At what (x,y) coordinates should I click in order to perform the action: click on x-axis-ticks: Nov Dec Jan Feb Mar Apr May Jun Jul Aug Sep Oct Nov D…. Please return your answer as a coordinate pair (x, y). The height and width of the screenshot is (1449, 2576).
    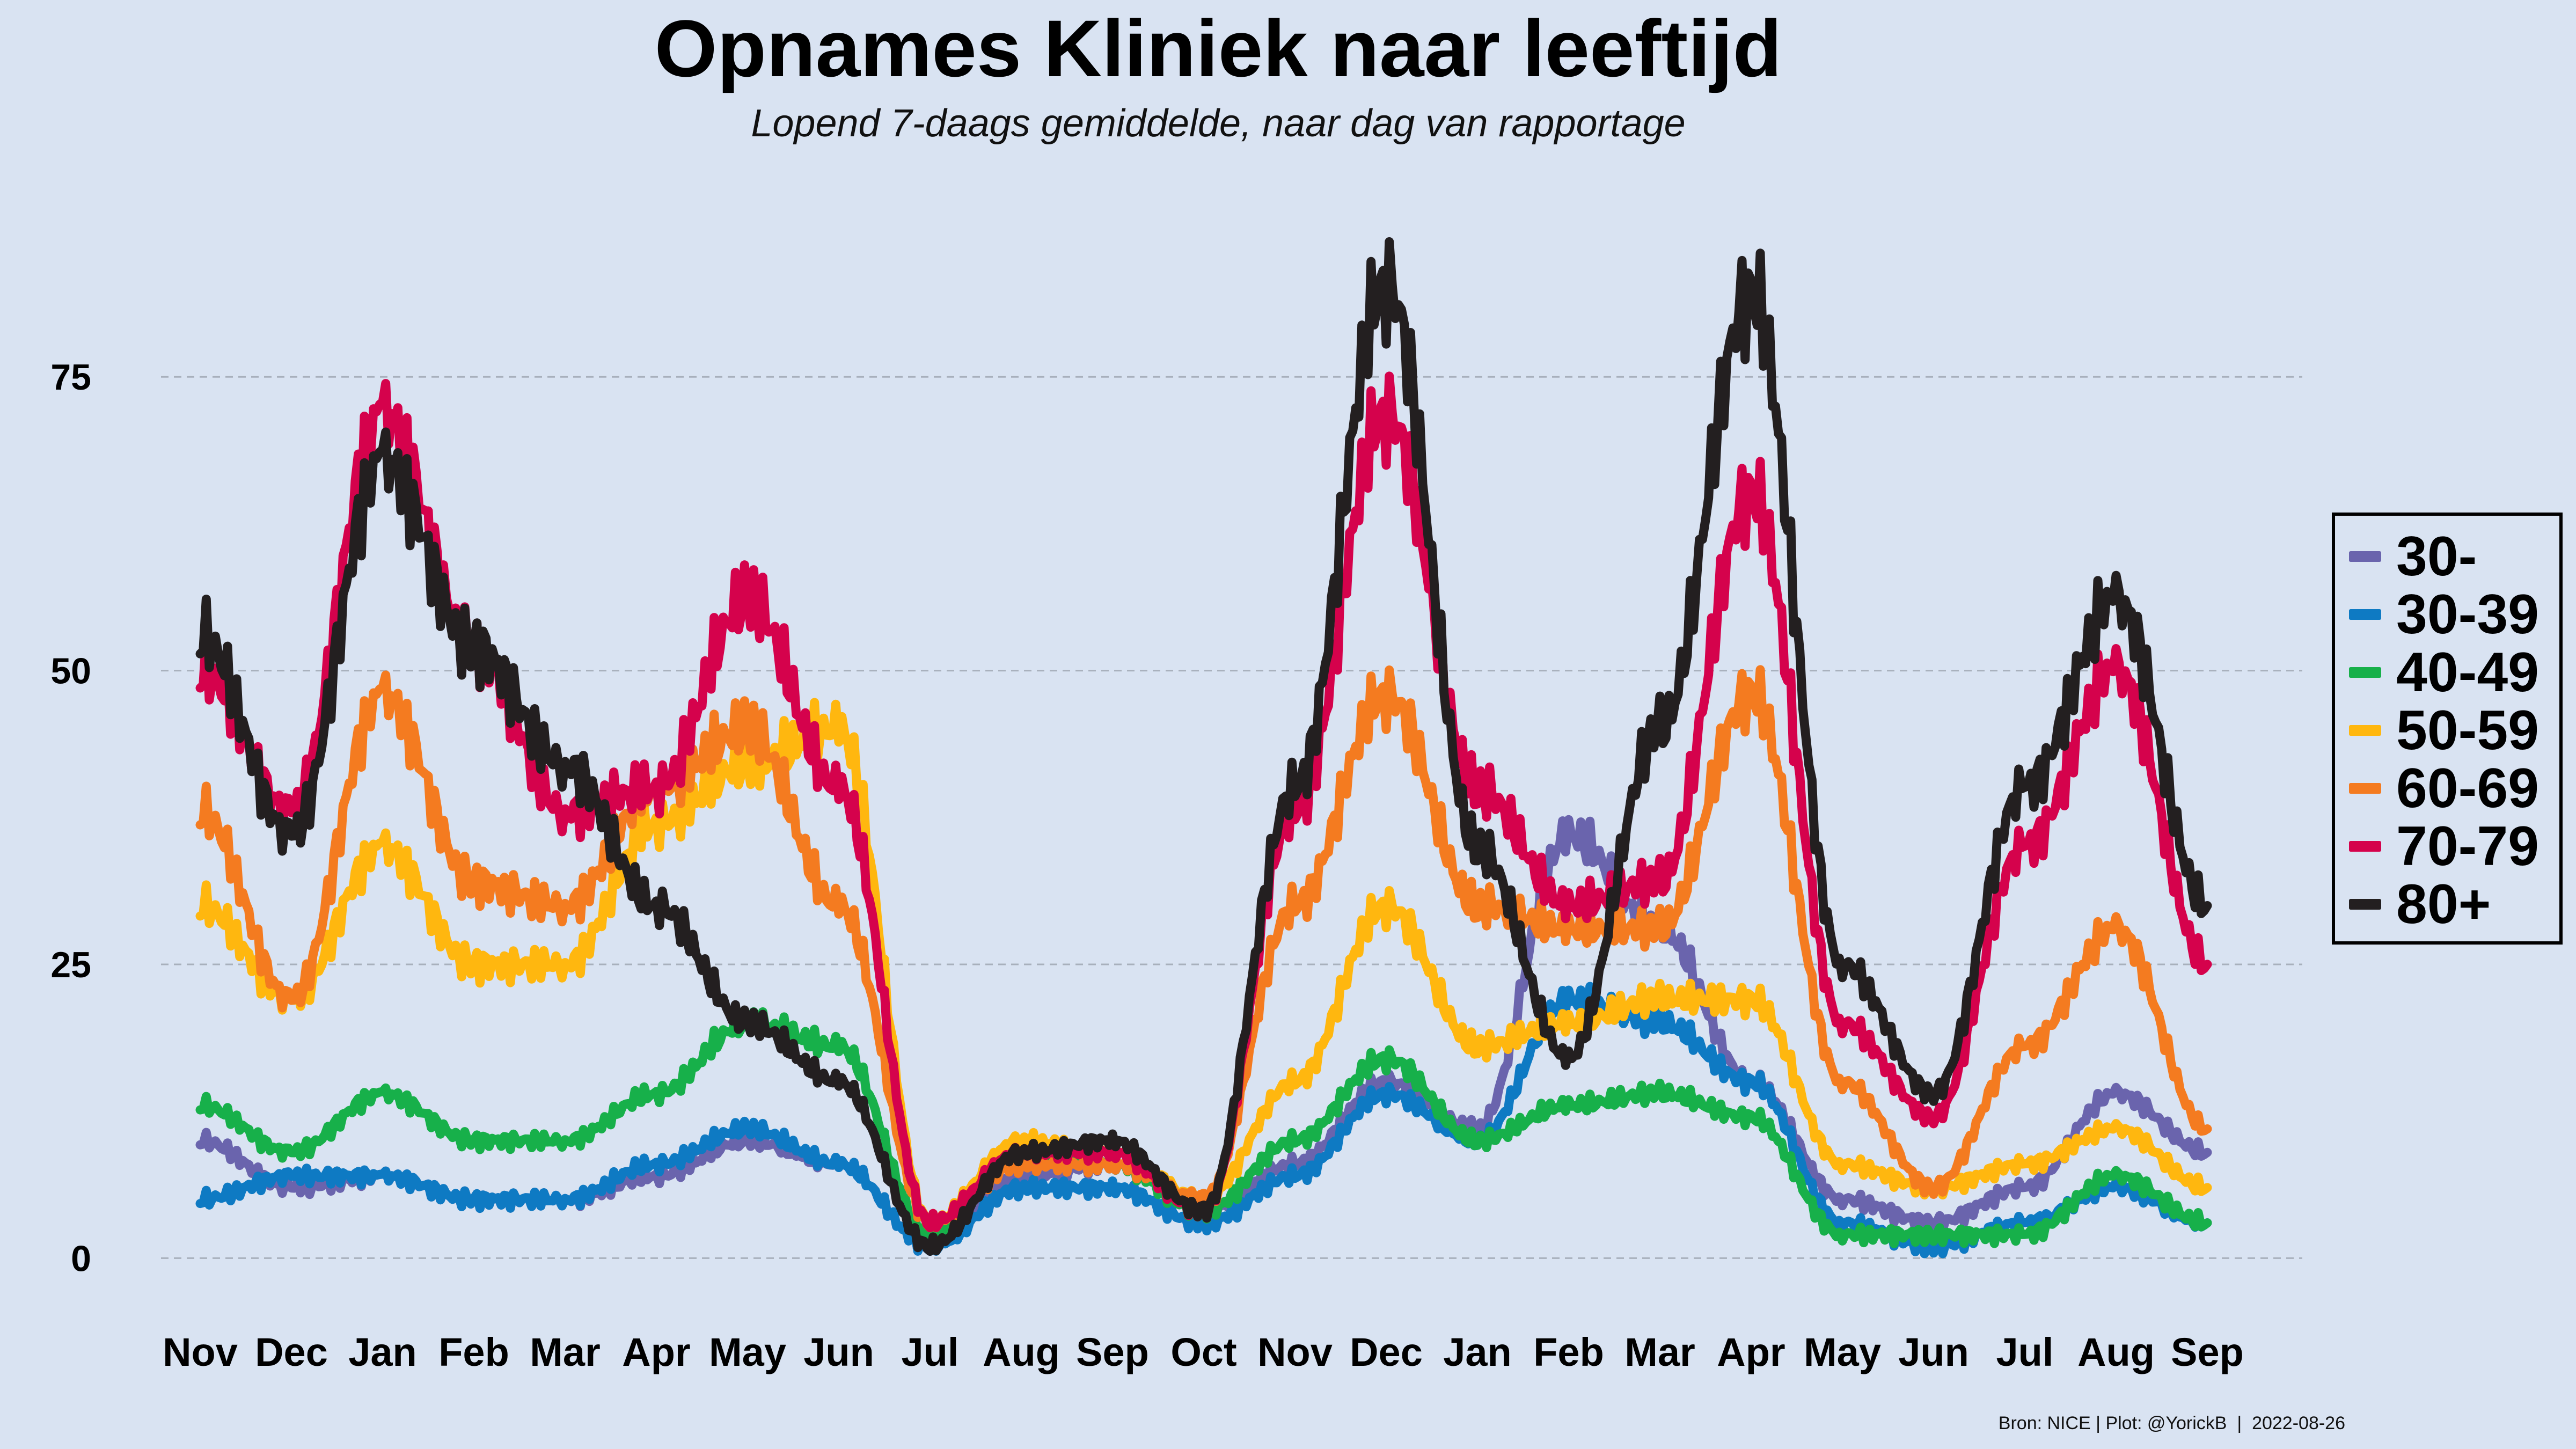
    Looking at the image, I should click on (1203, 1352).